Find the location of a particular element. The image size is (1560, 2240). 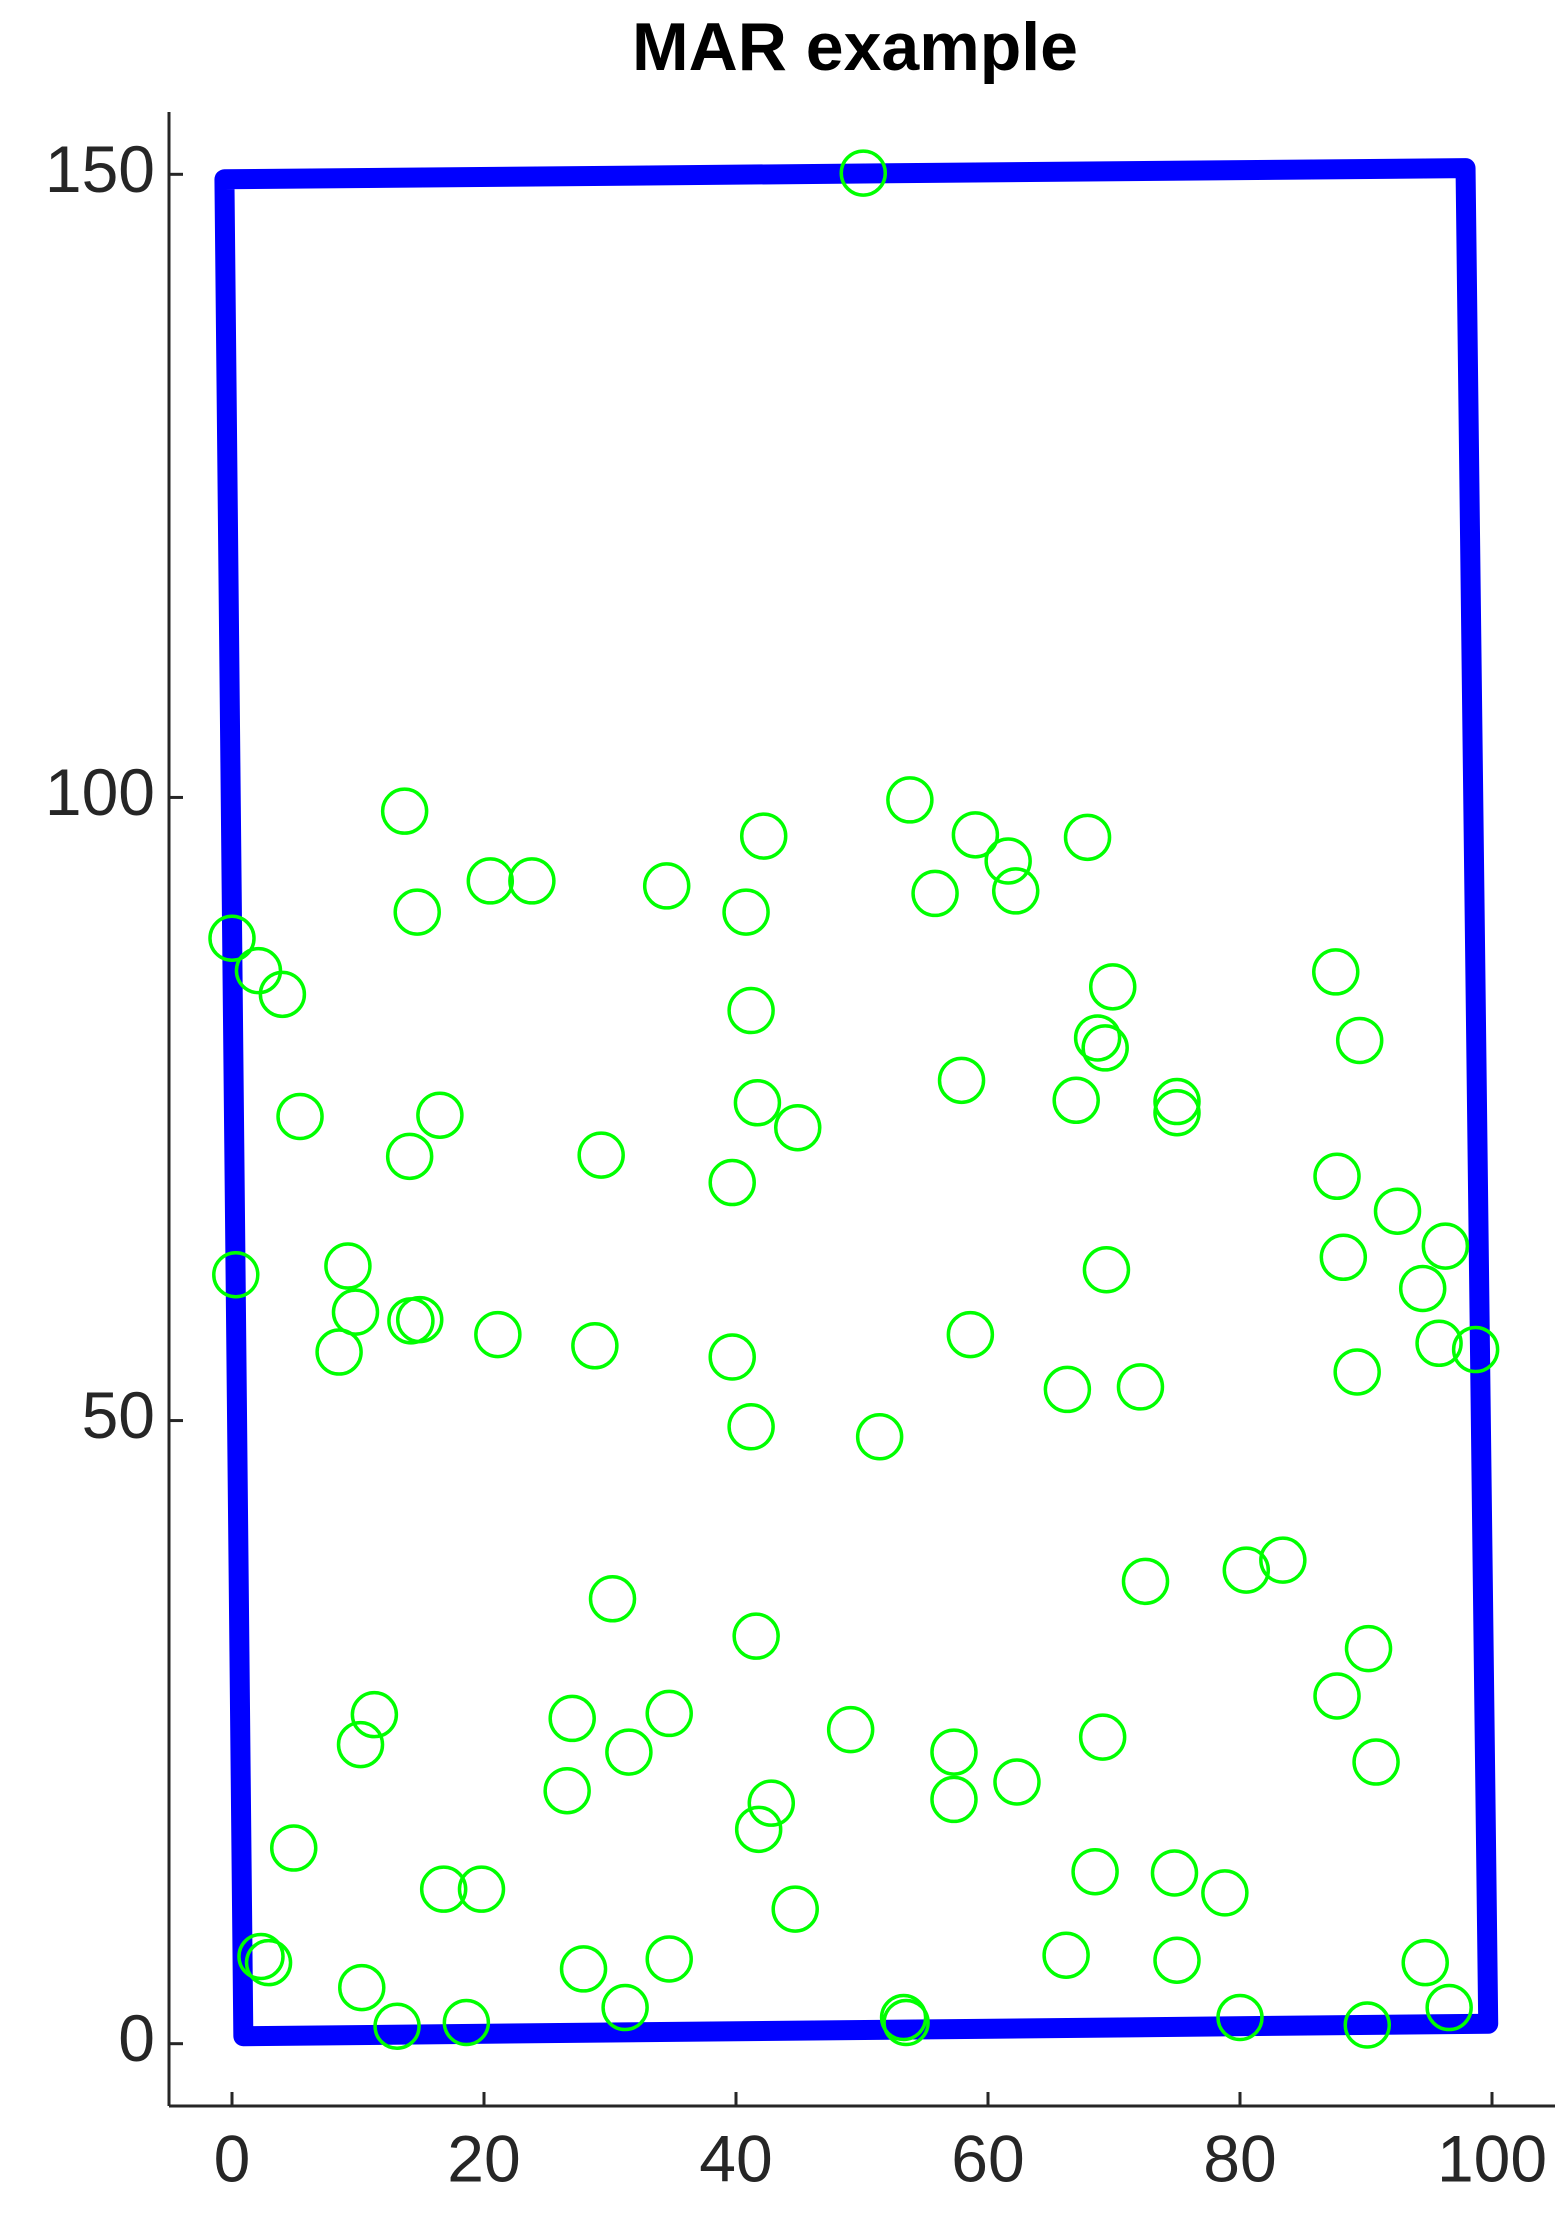

y-tick-label: 100 is located at coordinates (100, 792).